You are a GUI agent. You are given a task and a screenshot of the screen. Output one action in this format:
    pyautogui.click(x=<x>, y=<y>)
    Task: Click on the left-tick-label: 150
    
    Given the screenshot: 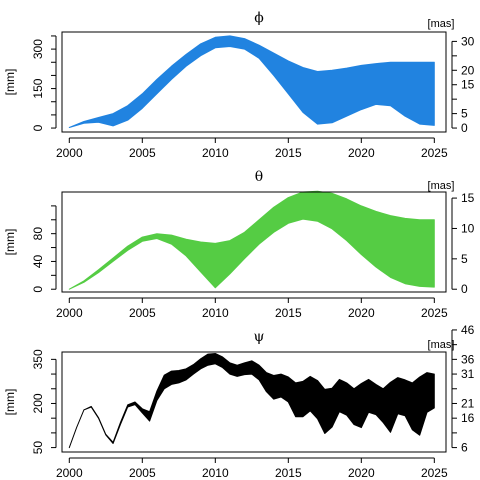 What is the action you would take?
    pyautogui.click(x=38, y=88)
    